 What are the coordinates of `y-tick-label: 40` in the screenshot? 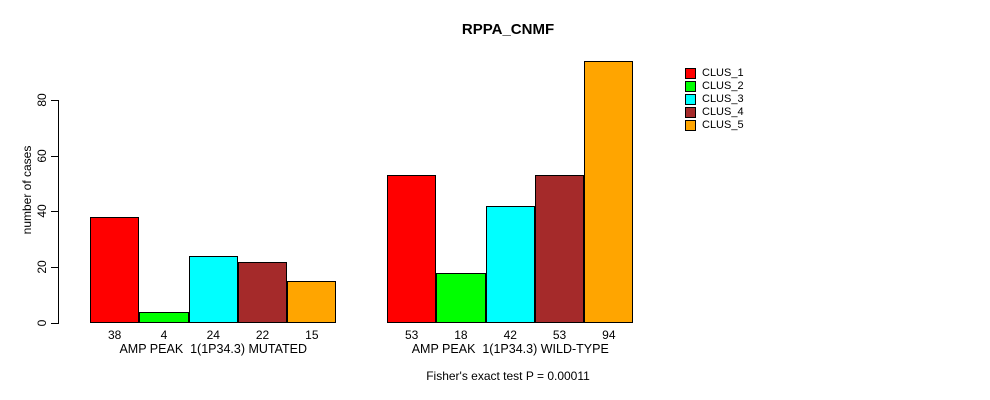 It's located at (42, 211).